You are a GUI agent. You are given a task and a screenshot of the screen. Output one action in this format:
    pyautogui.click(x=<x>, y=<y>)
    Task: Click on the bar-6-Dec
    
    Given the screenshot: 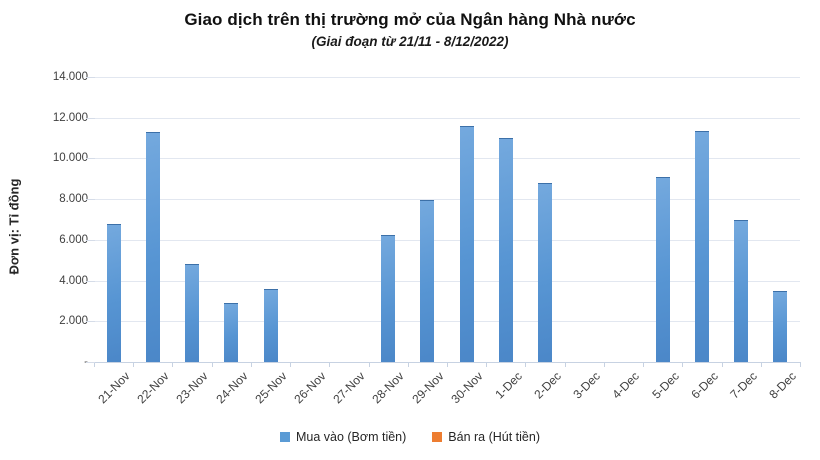 What is the action you would take?
    pyautogui.click(x=701, y=246)
    